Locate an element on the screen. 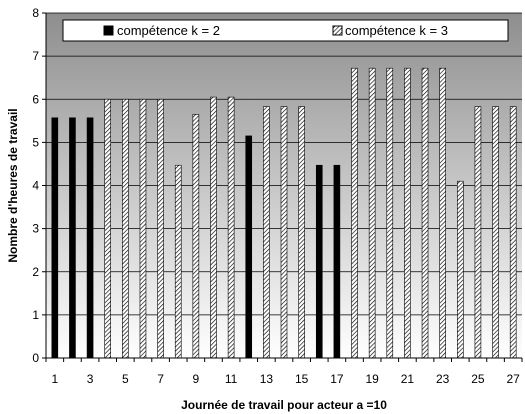 The image size is (525, 414). x-tick-label: 17 is located at coordinates (337, 379).